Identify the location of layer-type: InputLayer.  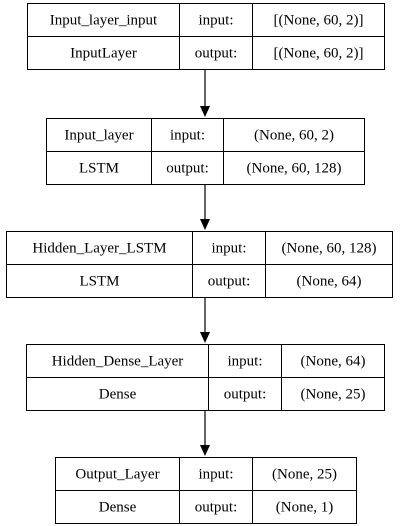
(103, 53).